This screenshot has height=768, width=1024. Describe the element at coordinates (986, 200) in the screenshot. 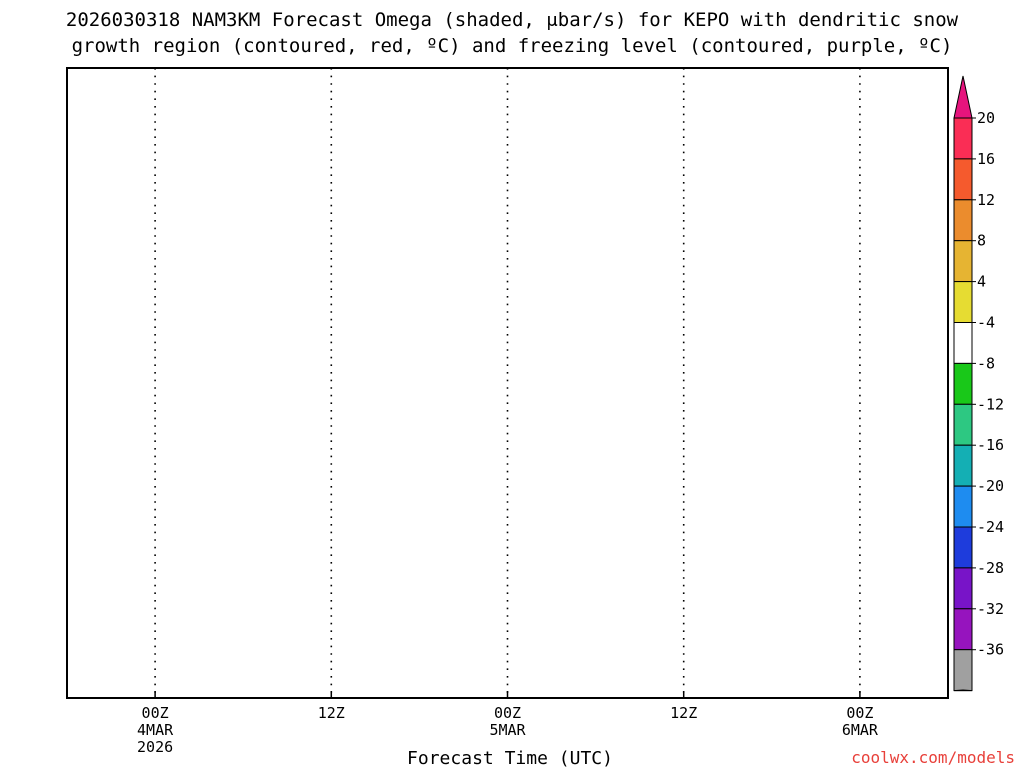

I see `colorbar-label-2: 12` at that location.